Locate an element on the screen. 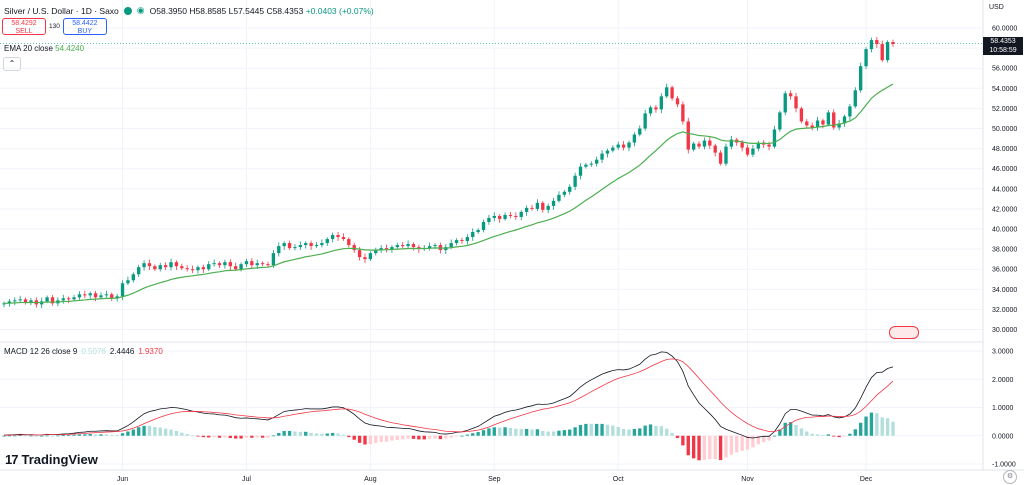 The width and height of the screenshot is (1024, 485). eye-icon: ◉ is located at coordinates (140, 10).